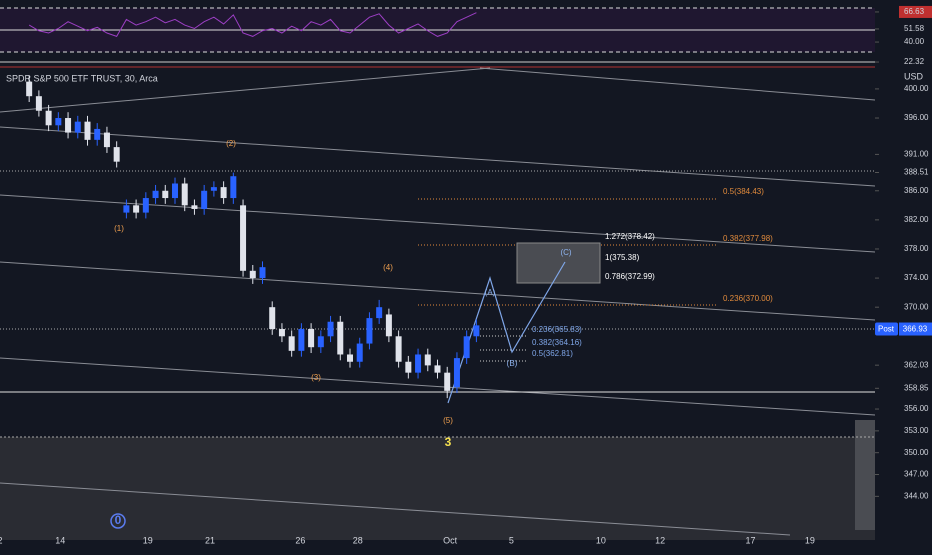  I want to click on fib-lines-b, so click(504, 348).